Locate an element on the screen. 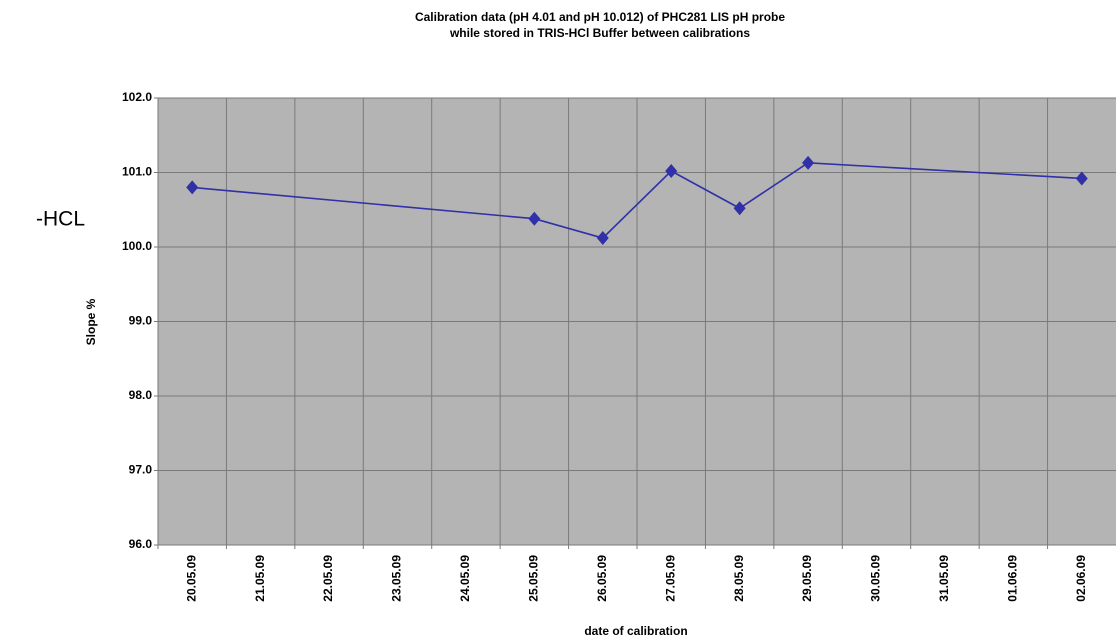 The width and height of the screenshot is (1116, 641). x-tick-label: 27.05.09 is located at coordinates (670, 578).